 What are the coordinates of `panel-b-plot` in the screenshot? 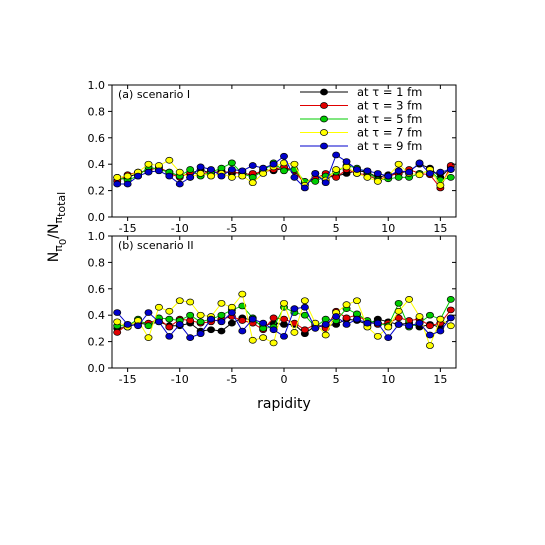 It's located at (284, 319).